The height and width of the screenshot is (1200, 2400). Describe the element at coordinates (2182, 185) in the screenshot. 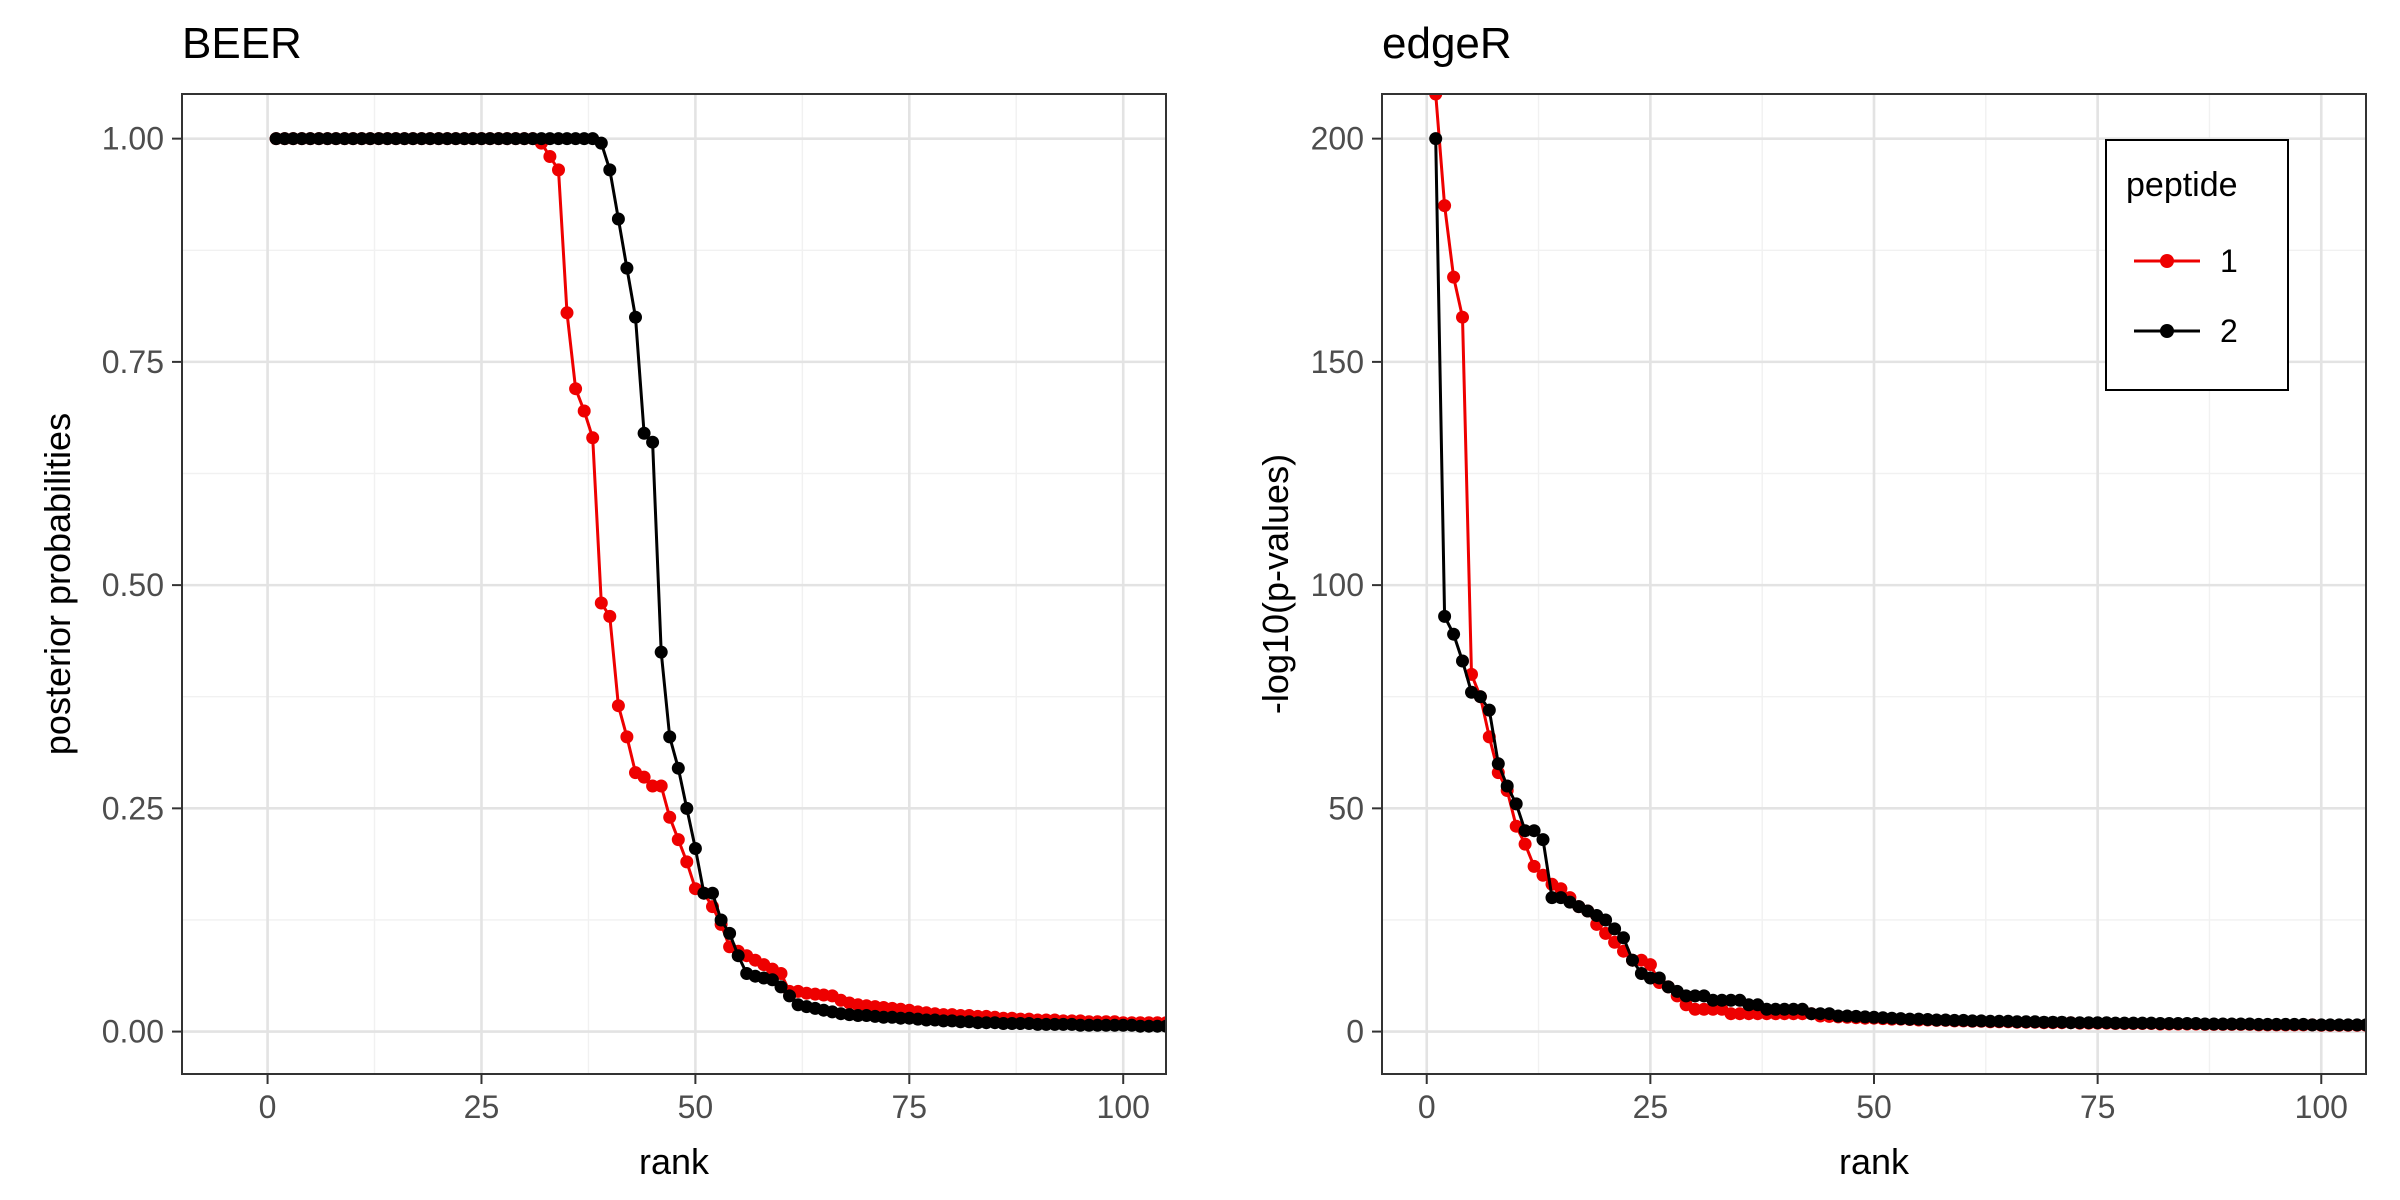

I see `legend-title: peptide` at that location.